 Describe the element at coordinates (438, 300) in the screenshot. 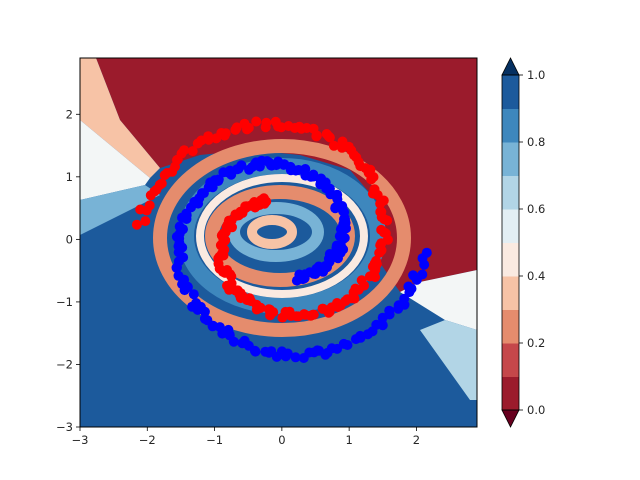

I see `contour-region-white-right` at that location.